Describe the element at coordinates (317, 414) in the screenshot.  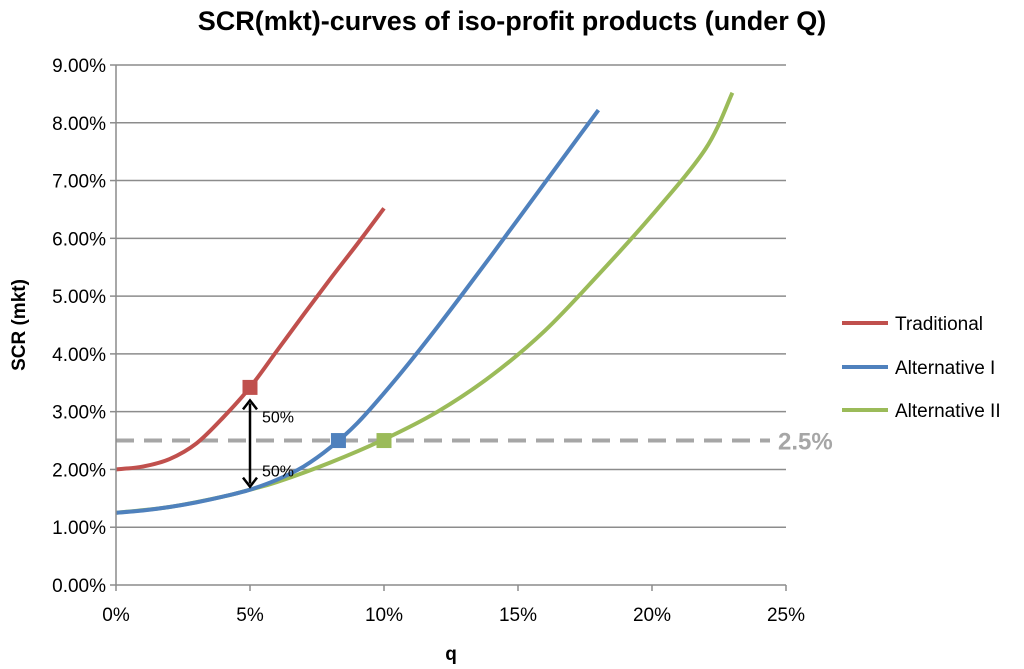
I see `series-markers` at that location.